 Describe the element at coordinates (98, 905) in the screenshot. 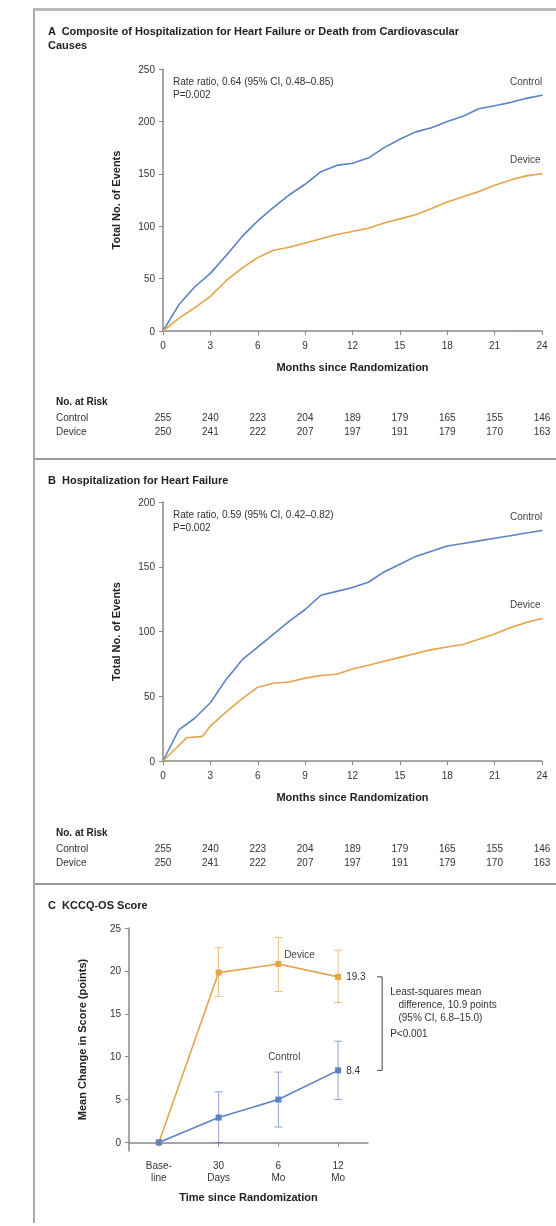

I see `chart-title: C KCCQ-OS Score` at that location.